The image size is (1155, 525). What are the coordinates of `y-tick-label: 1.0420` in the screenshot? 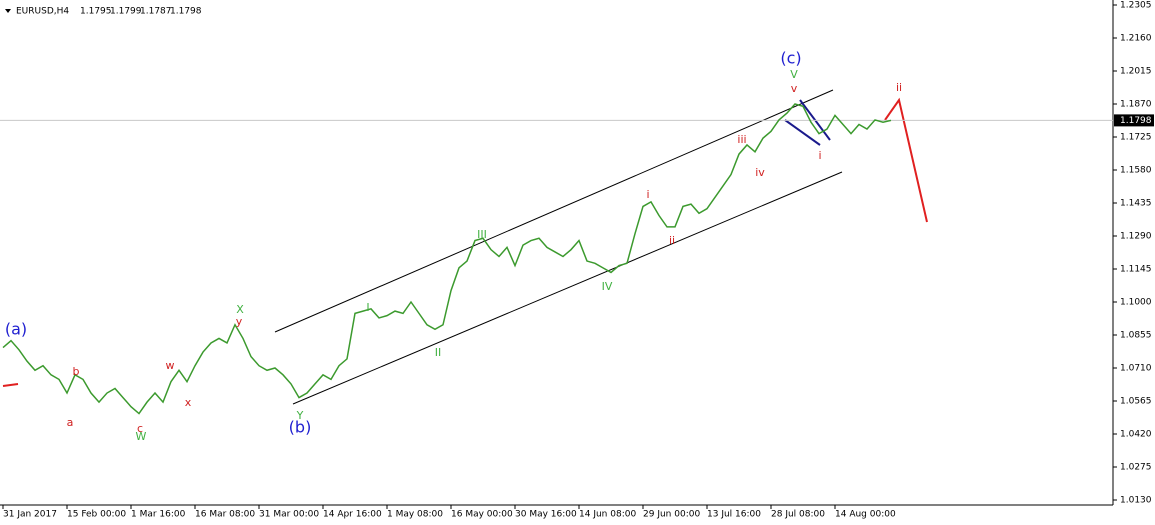 It's located at (1136, 434).